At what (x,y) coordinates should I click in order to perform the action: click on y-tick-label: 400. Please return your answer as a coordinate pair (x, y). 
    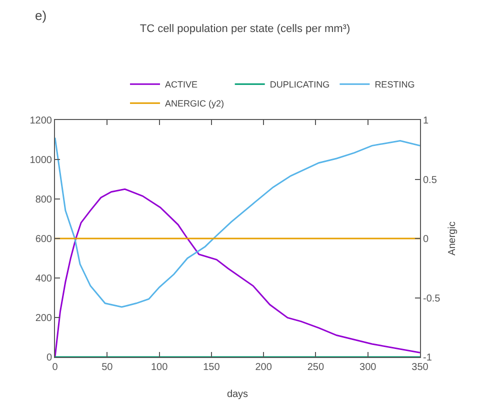
    Looking at the image, I should click on (43, 279).